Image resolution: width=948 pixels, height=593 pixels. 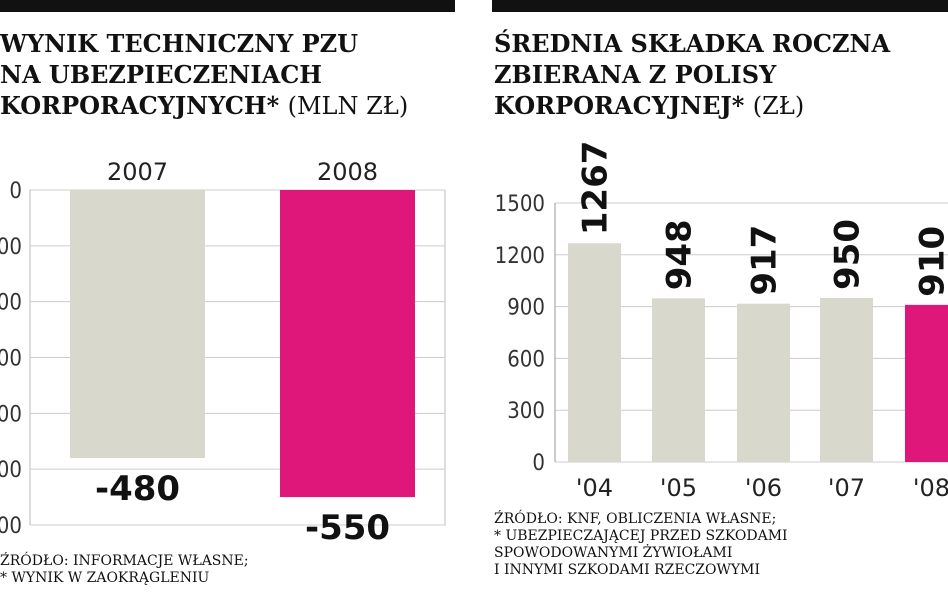 I want to click on value-label: -550, so click(x=347, y=528).